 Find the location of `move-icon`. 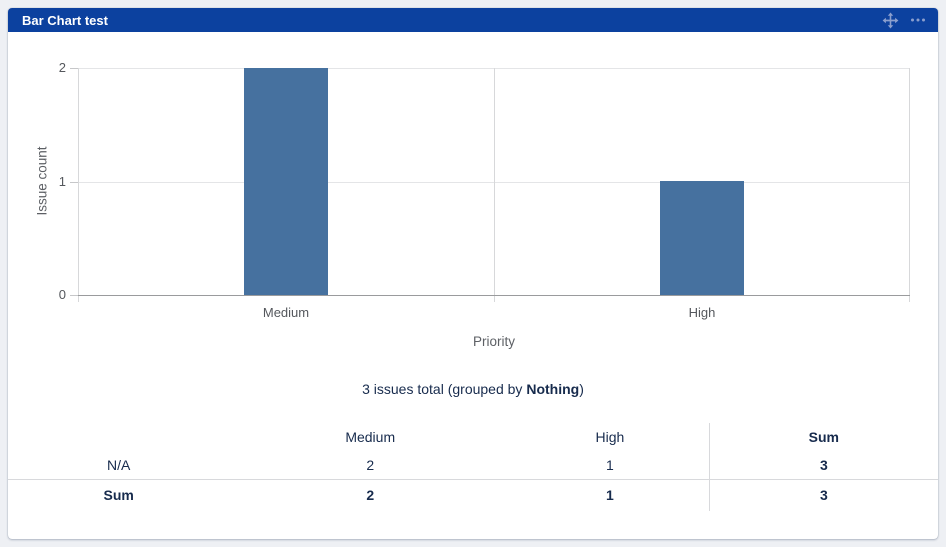

move-icon is located at coordinates (890, 20).